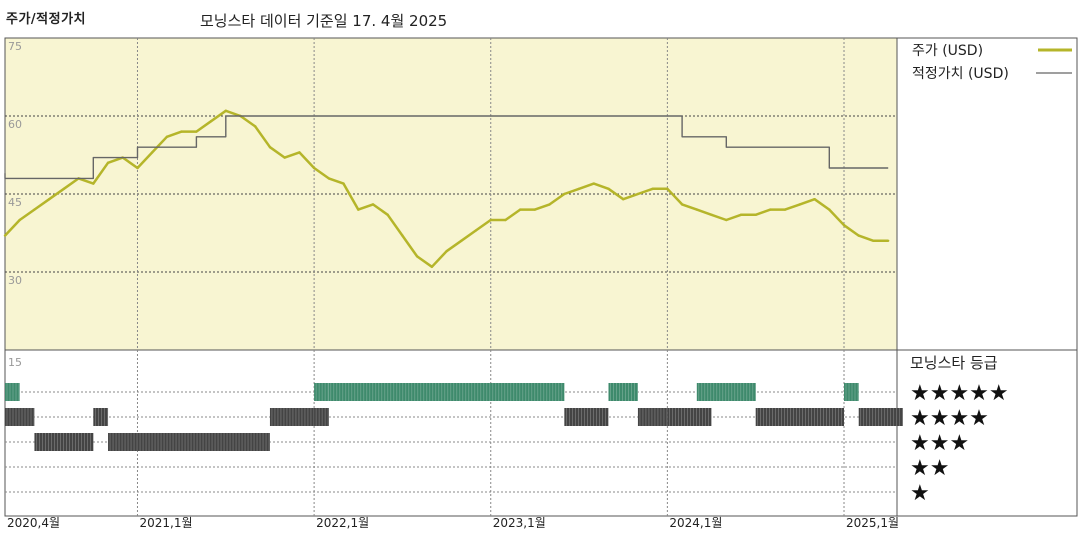 The height and width of the screenshot is (540, 1080). What do you see at coordinates (954, 363) in the screenshot?
I see `rating-legend-title: 모닝스타 등급` at bounding box center [954, 363].